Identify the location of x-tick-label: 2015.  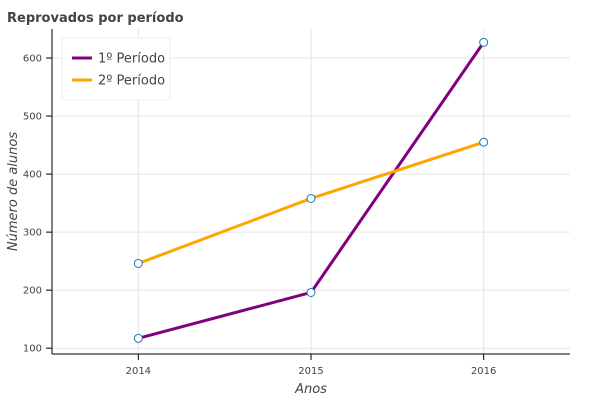
(310, 371).